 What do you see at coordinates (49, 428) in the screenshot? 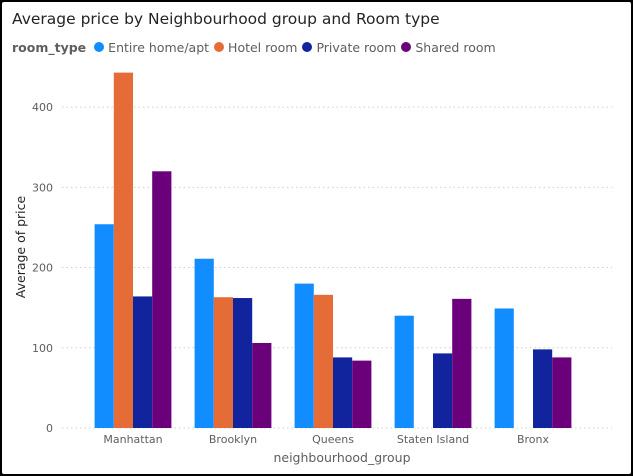
I see `y-tick-label: 0` at bounding box center [49, 428].